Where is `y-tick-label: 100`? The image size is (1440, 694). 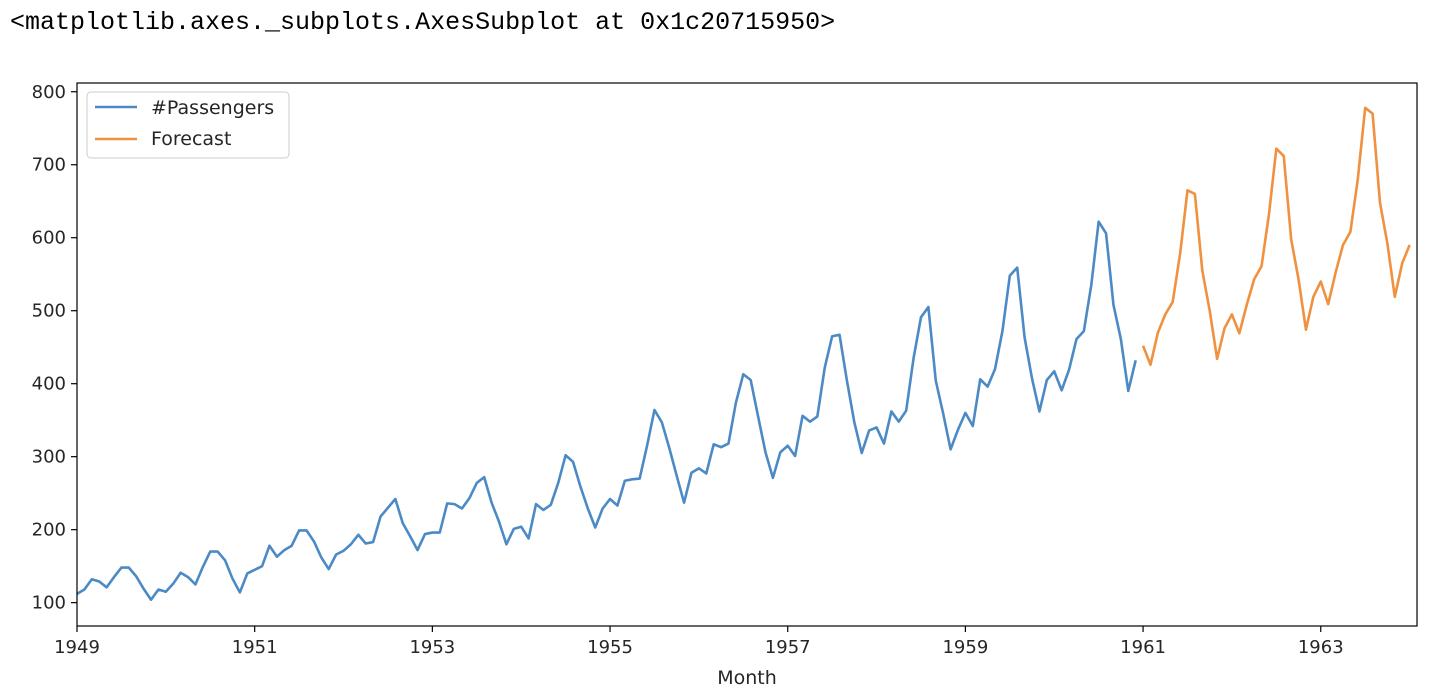
y-tick-label: 100 is located at coordinates (49, 603).